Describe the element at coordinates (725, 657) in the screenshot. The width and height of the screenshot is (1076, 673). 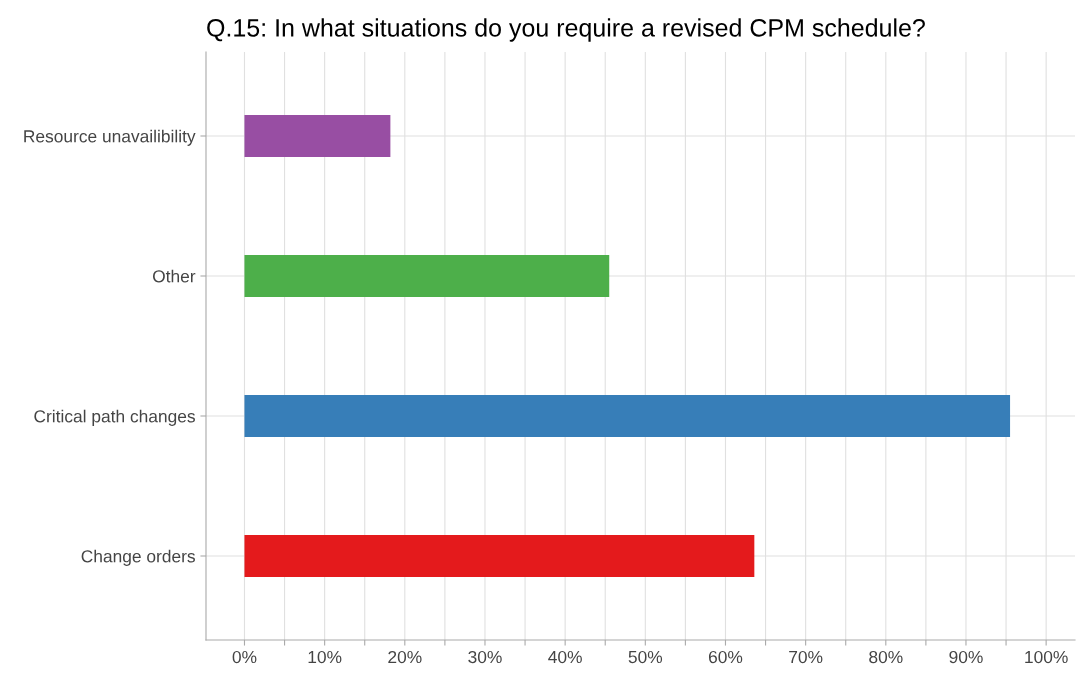
I see `x-tick-label: 60%` at that location.